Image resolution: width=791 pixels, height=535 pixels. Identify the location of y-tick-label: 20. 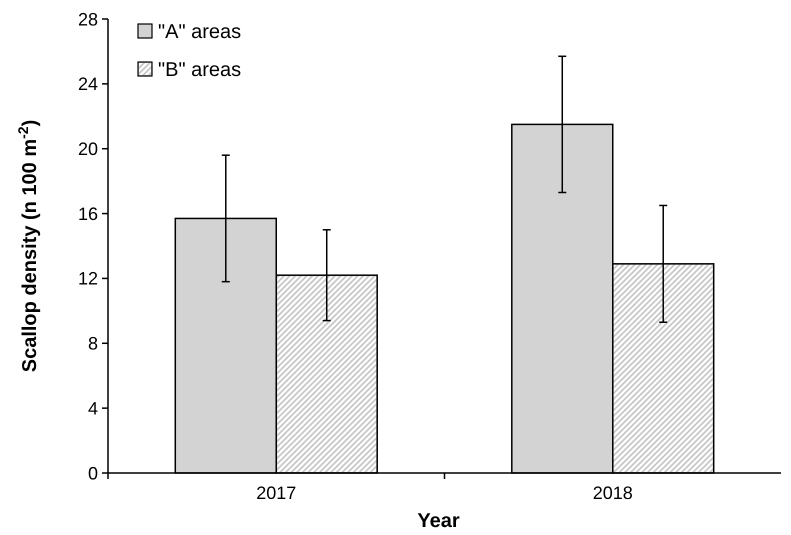
(88, 149).